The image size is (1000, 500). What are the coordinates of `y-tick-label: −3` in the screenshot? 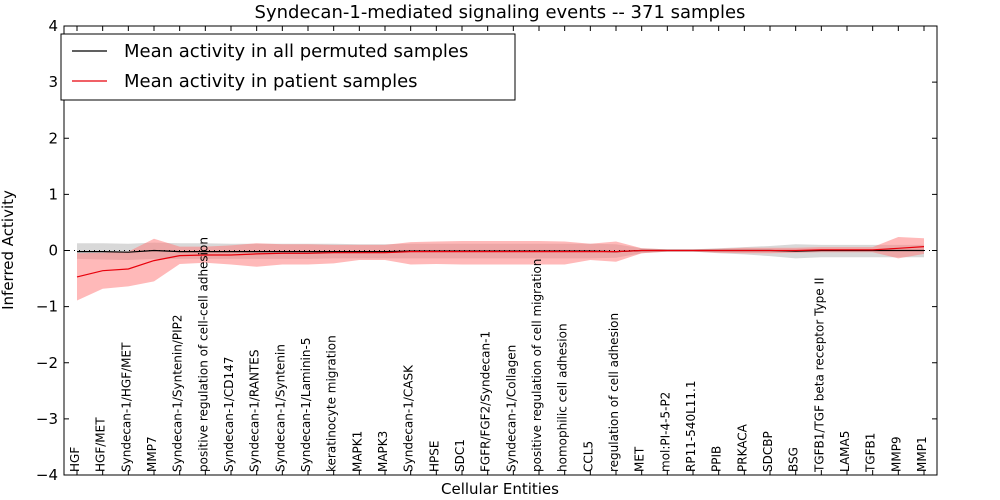 It's located at (47, 419).